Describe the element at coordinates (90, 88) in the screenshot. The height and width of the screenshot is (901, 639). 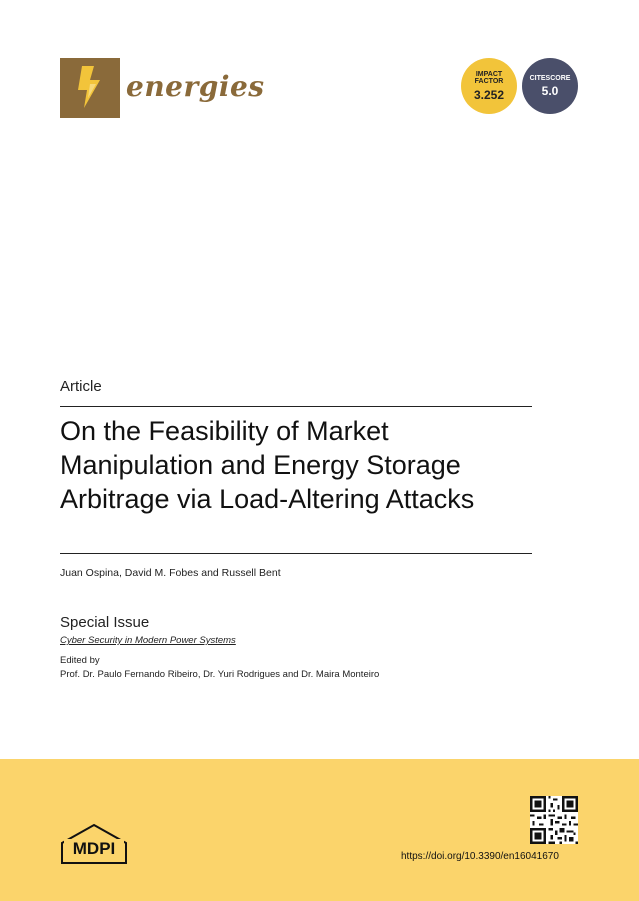
I see `journal-logo-icon` at that location.